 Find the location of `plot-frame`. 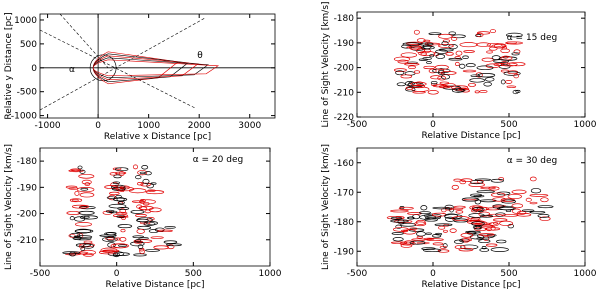

plot-frame is located at coordinates (157, 66).